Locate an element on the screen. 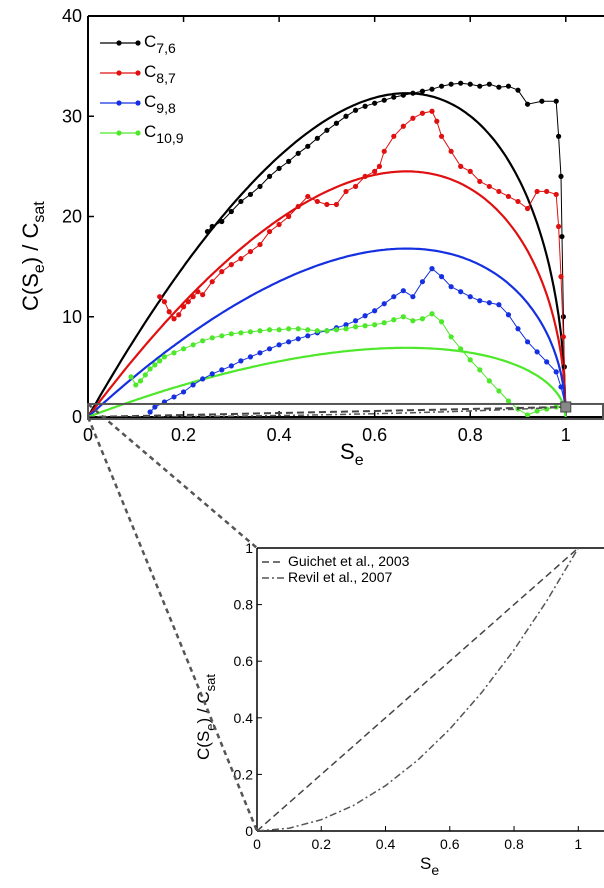  guichet-main-line is located at coordinates (327, 411).